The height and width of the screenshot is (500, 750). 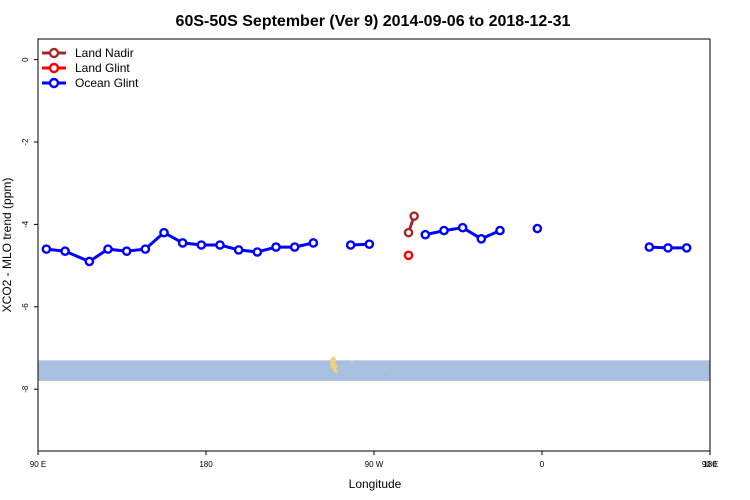 What do you see at coordinates (25, 389) in the screenshot?
I see `y-tick-label: -8` at bounding box center [25, 389].